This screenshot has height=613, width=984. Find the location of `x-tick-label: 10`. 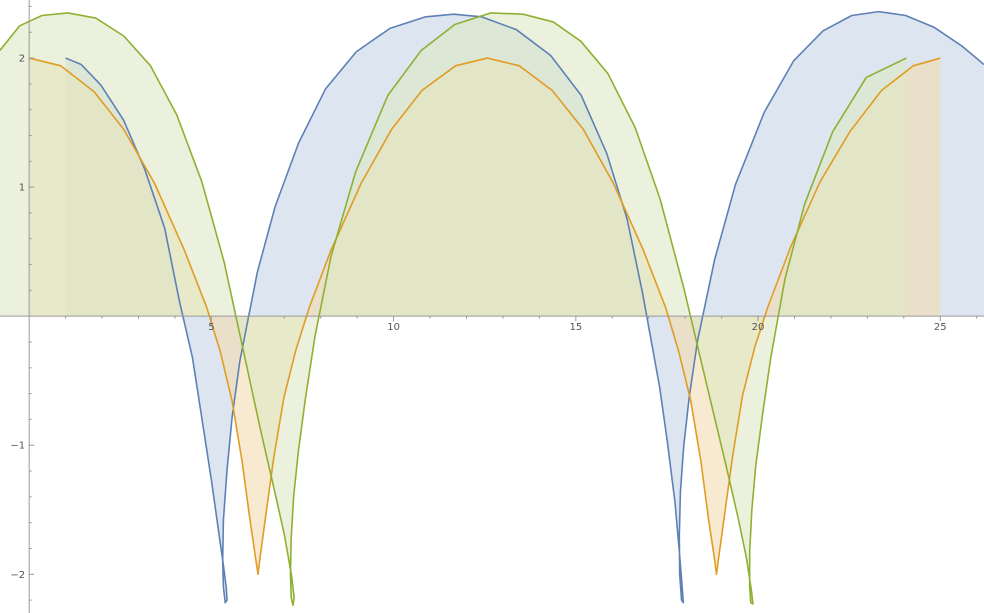

x-tick-label: 10 is located at coordinates (393, 327).